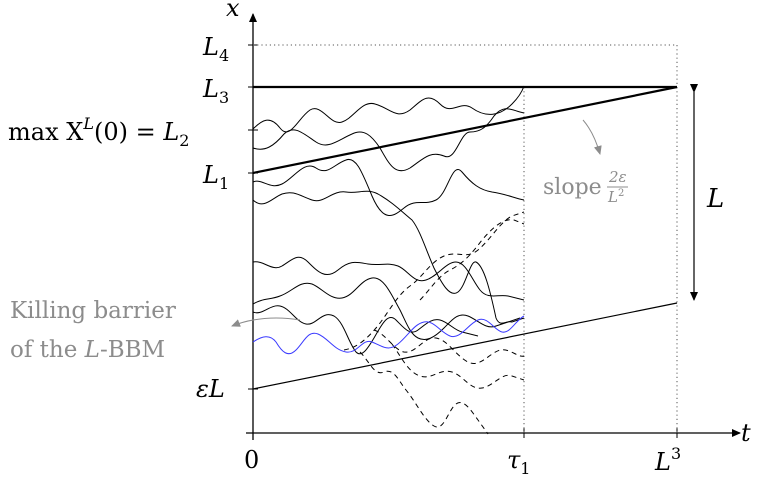  What do you see at coordinates (572, 187) in the screenshot?
I see `slope-word: slope` at bounding box center [572, 187].